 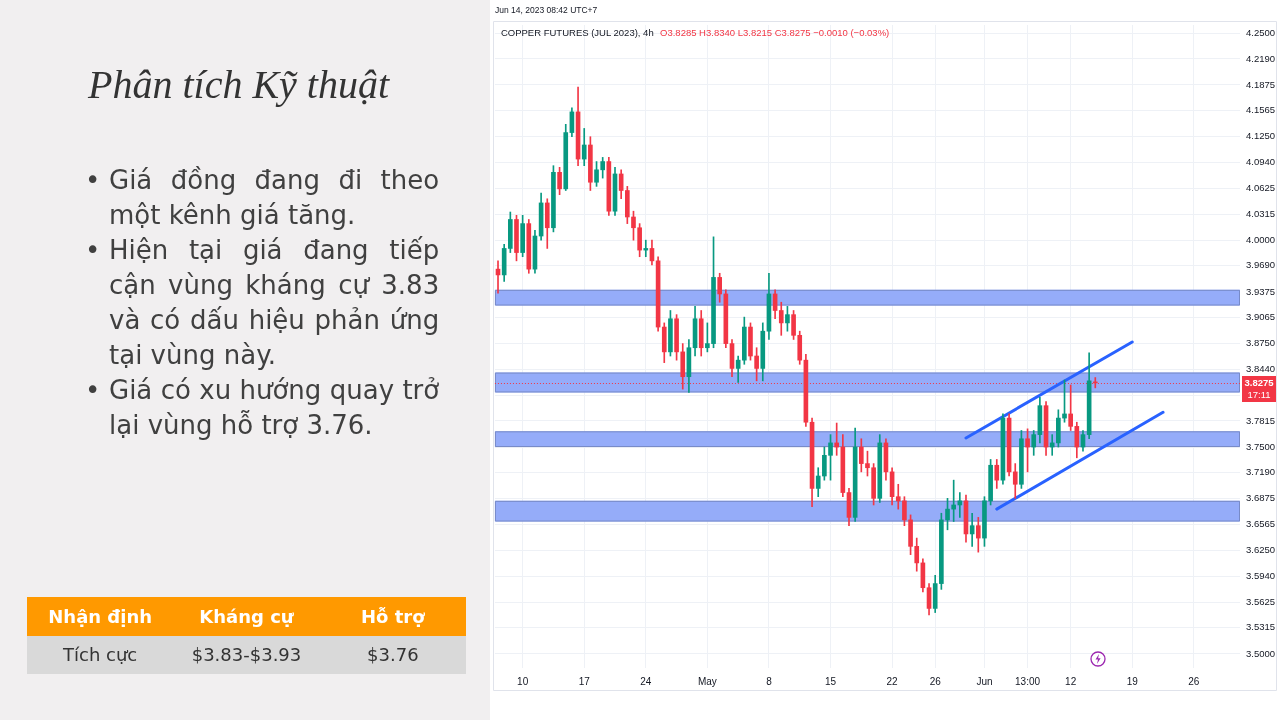 I want to click on y-tick-label: 4.0315, so click(x=1261, y=213).